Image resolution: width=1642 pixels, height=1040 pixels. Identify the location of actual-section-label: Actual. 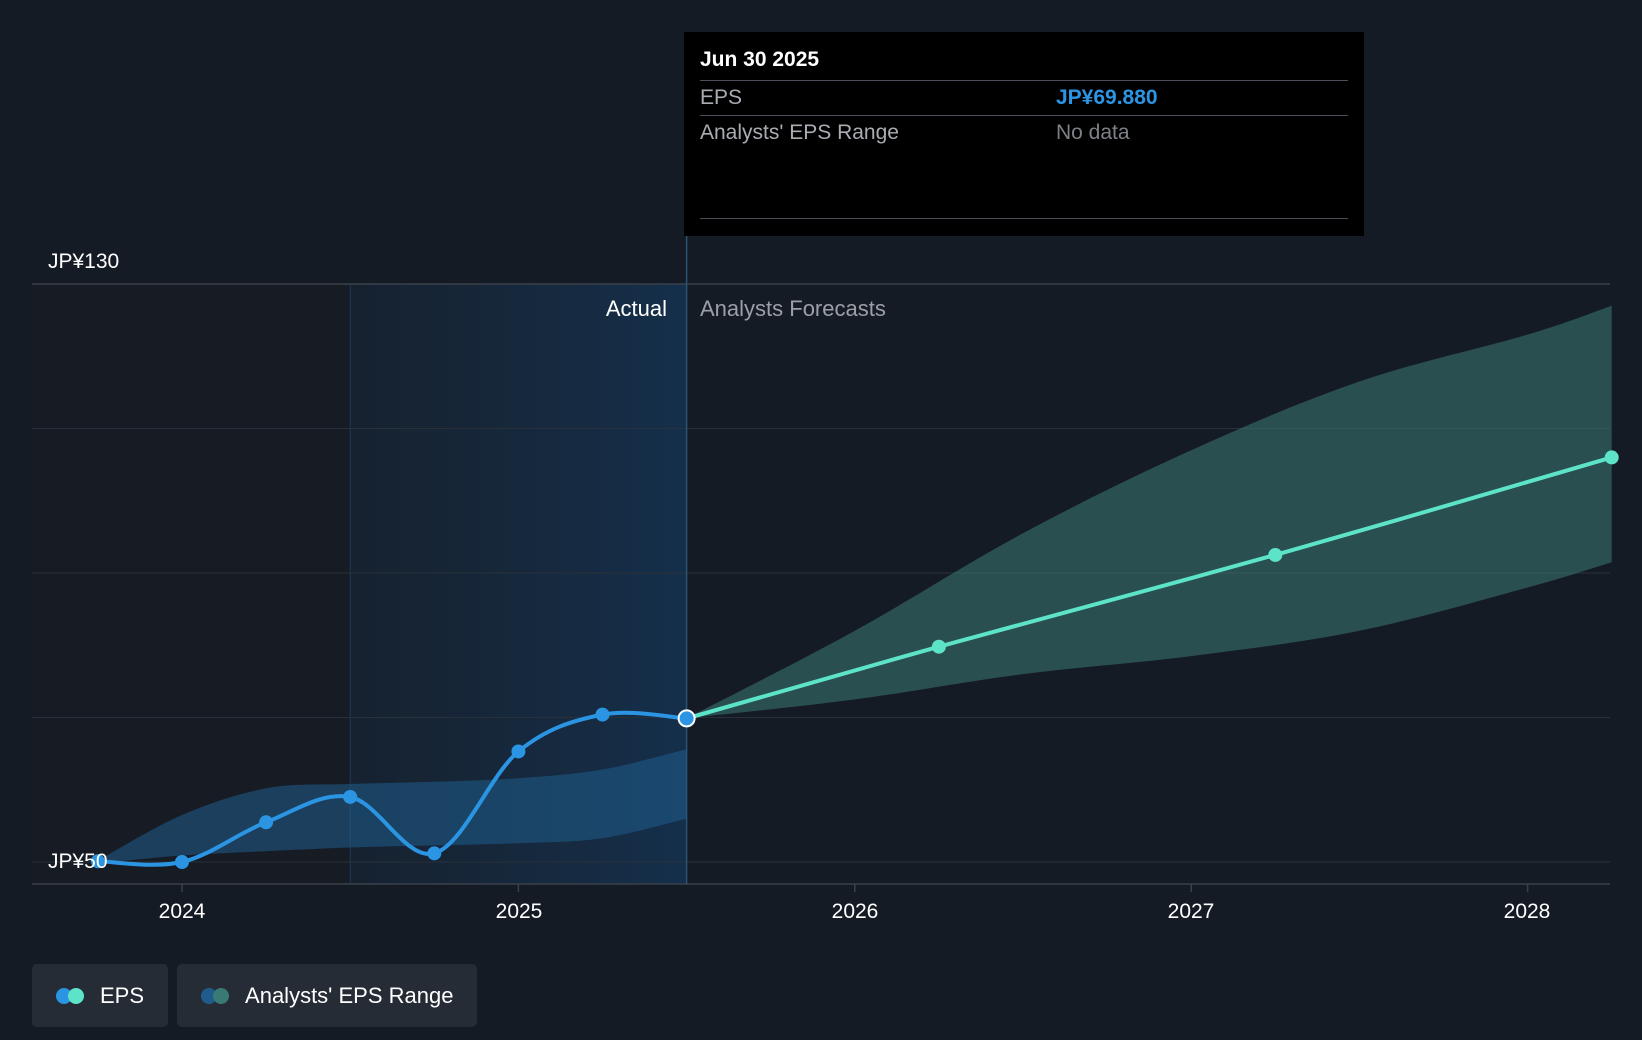
(636, 308).